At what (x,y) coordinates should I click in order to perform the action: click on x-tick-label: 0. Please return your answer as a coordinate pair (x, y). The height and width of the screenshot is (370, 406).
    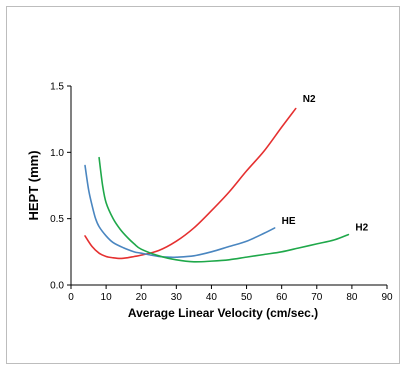
    Looking at the image, I should click on (71, 297).